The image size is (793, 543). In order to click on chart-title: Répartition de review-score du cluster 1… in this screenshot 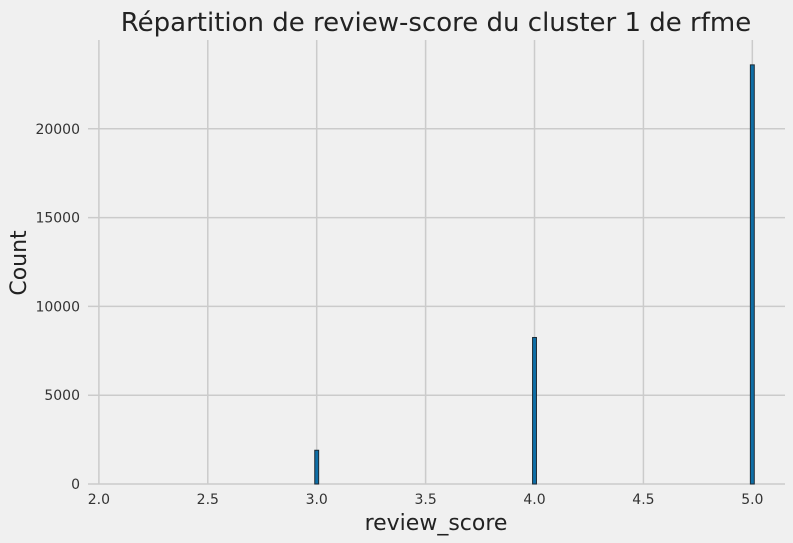, I will do `click(436, 23)`.